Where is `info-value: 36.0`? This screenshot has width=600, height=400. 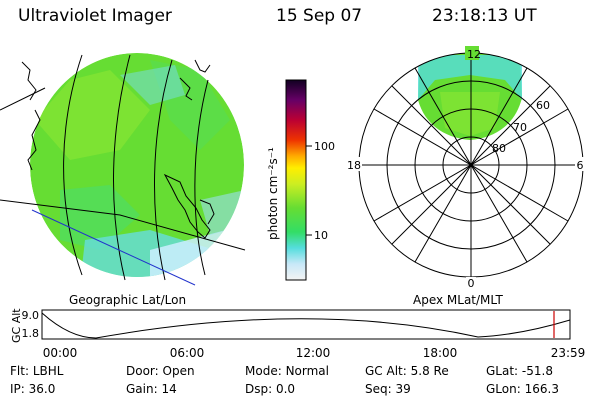
info-value: 36.0 is located at coordinates (42, 389).